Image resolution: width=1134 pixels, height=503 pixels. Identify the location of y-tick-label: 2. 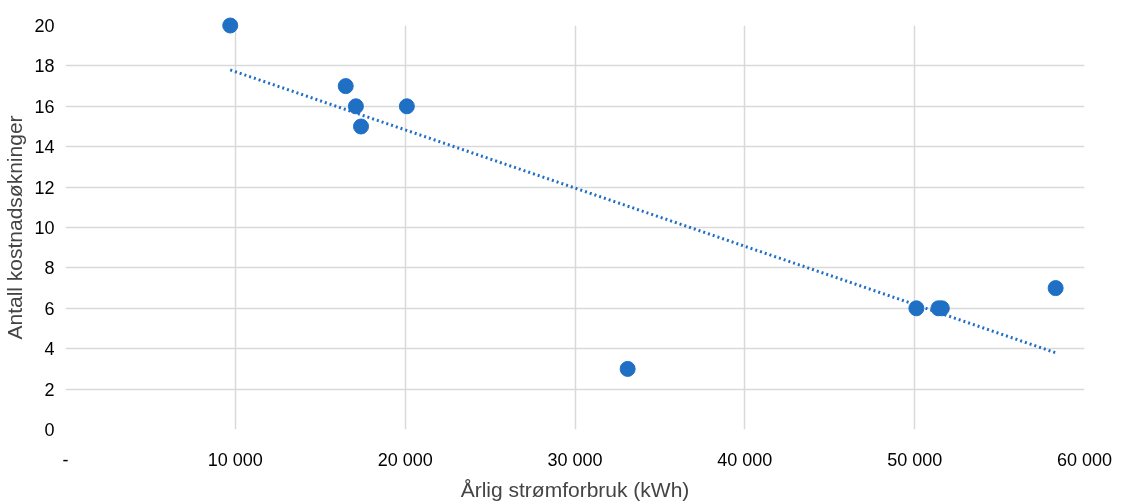
(49, 389).